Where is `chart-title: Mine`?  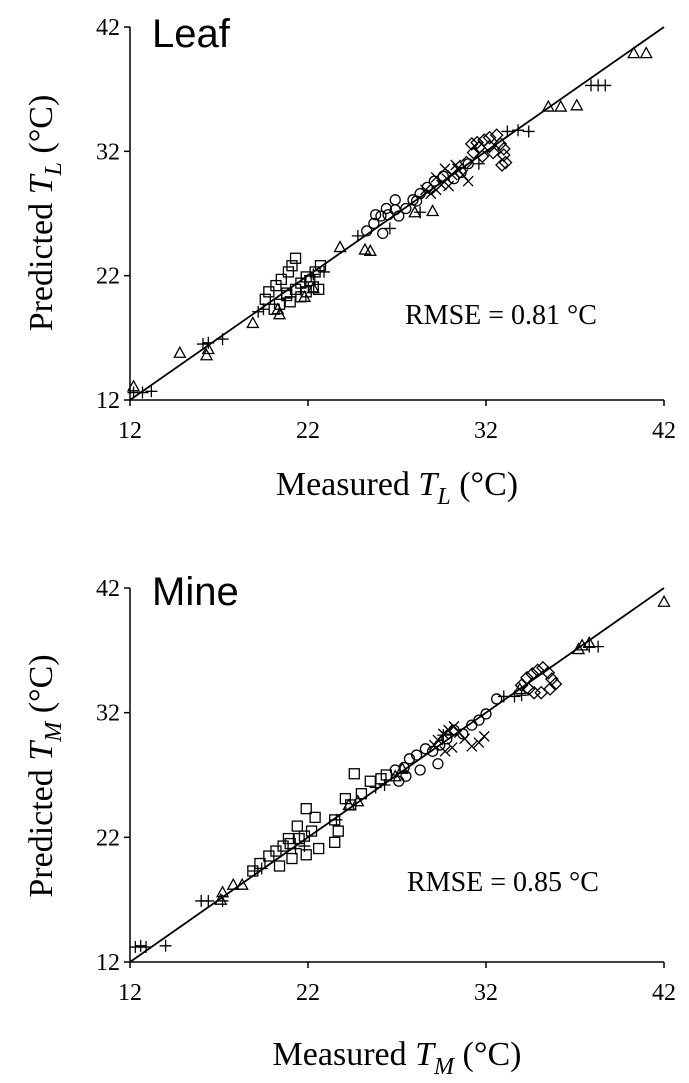 chart-title: Mine is located at coordinates (195, 592).